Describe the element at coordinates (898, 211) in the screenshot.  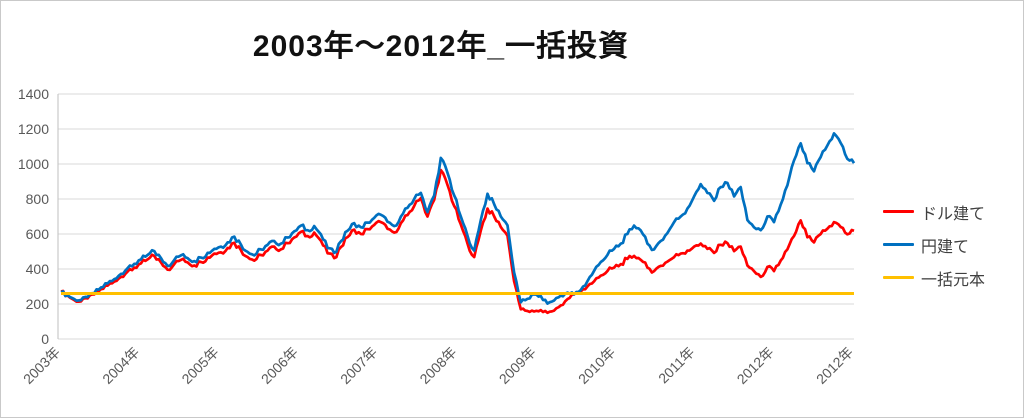
I see `legend-swatch-dollar` at that location.